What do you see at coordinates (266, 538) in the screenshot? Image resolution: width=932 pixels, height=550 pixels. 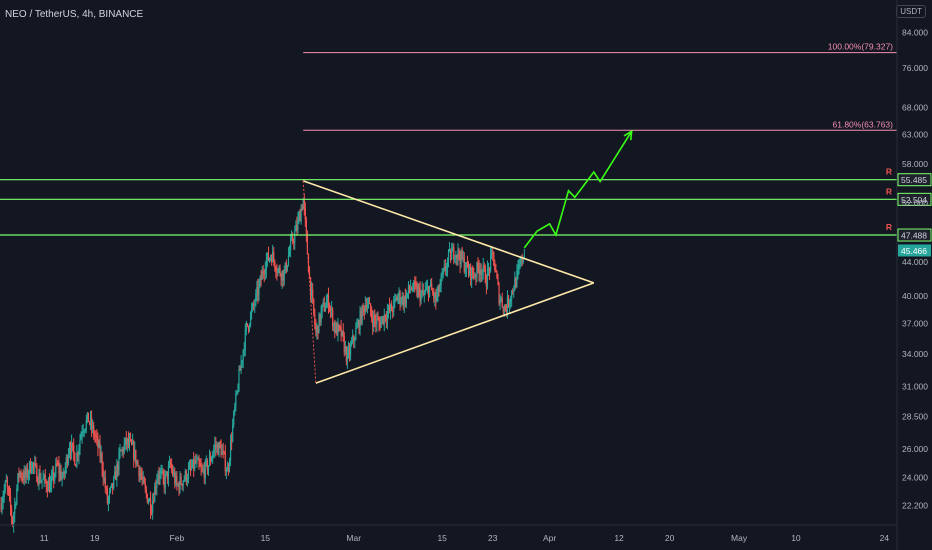 I see `x-tick-label: 15` at bounding box center [266, 538].